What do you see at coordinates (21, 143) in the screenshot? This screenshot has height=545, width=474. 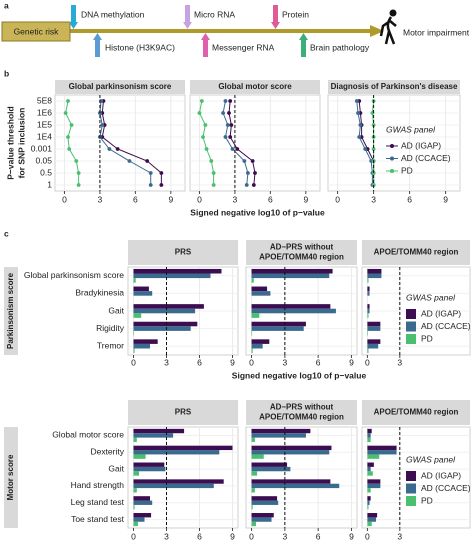 I see `y-axis-title: for SNP inclusion` at bounding box center [21, 143].